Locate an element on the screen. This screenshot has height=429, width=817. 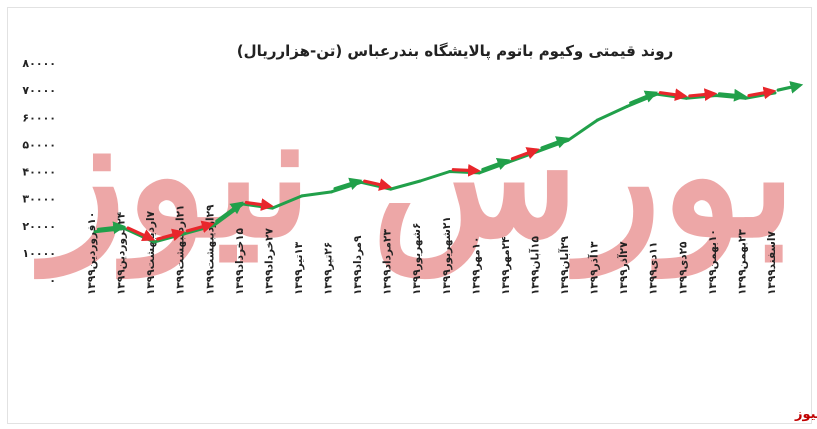
y-tick-label: ۰ is located at coordinates (52, 280).